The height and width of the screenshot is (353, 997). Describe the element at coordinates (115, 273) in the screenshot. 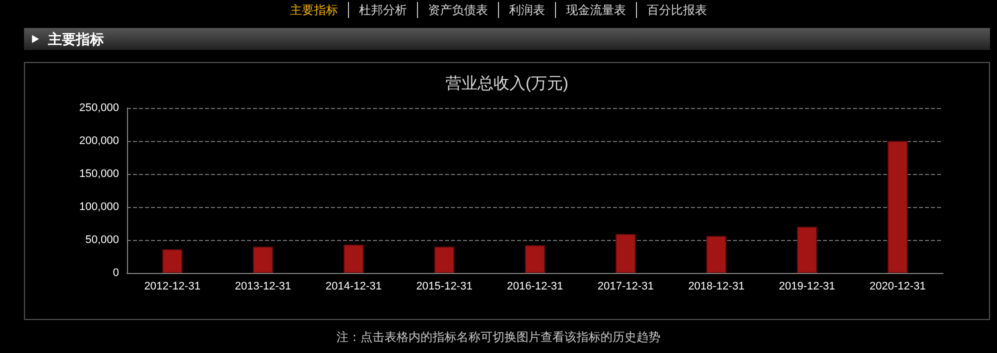

I see `y-tick-label: 0` at that location.